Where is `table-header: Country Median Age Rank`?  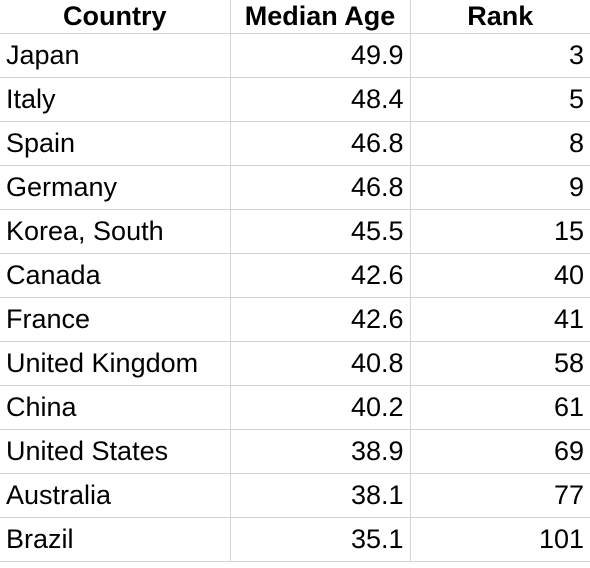 table-header: Country Median Age Rank is located at coordinates (295, 17).